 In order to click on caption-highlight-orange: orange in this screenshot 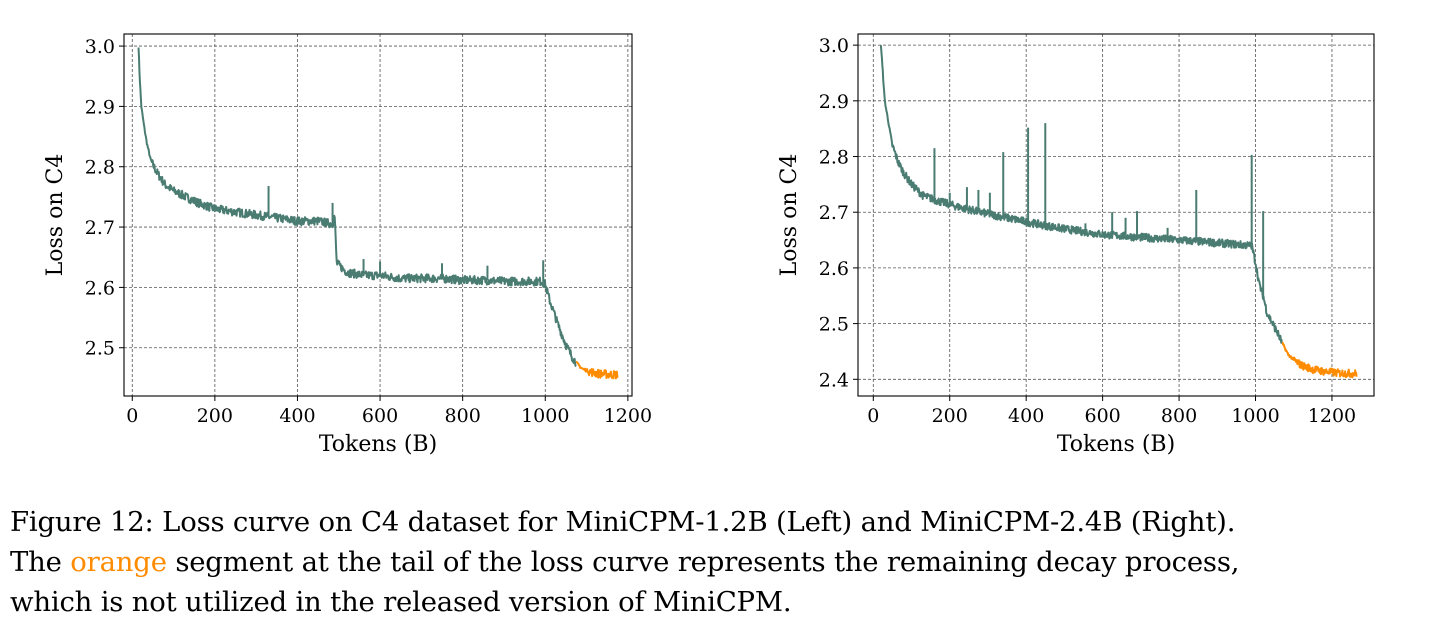, I will do `click(118, 562)`.